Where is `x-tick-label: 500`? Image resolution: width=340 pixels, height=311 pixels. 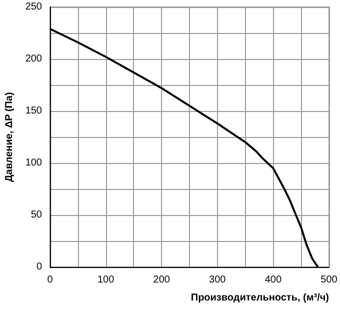
x-tick-label: 500 is located at coordinates (329, 280).